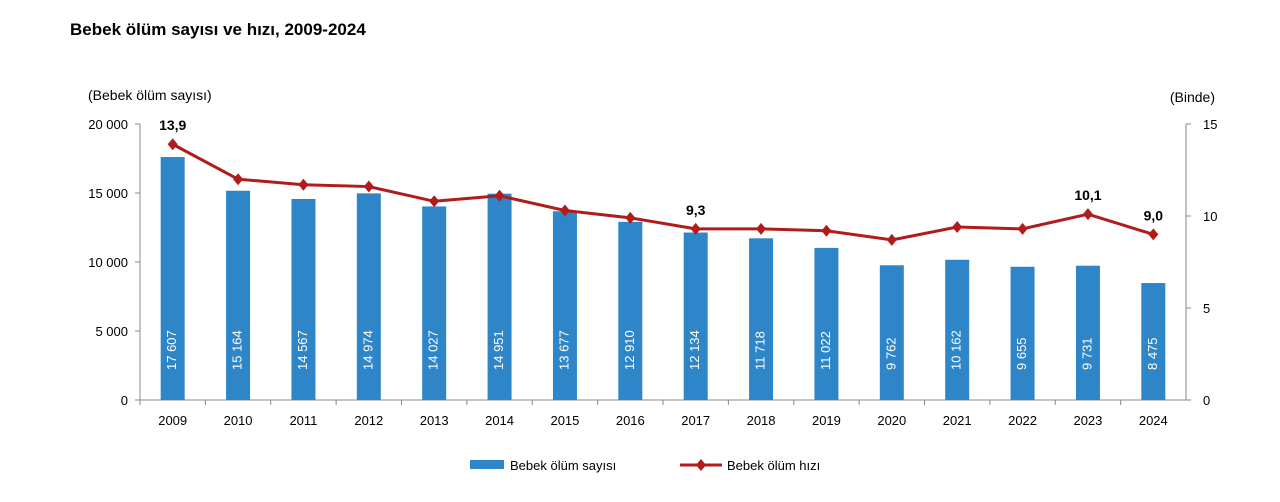 This screenshot has width=1280, height=502. I want to click on right-tick-label: 10, so click(1210, 216).